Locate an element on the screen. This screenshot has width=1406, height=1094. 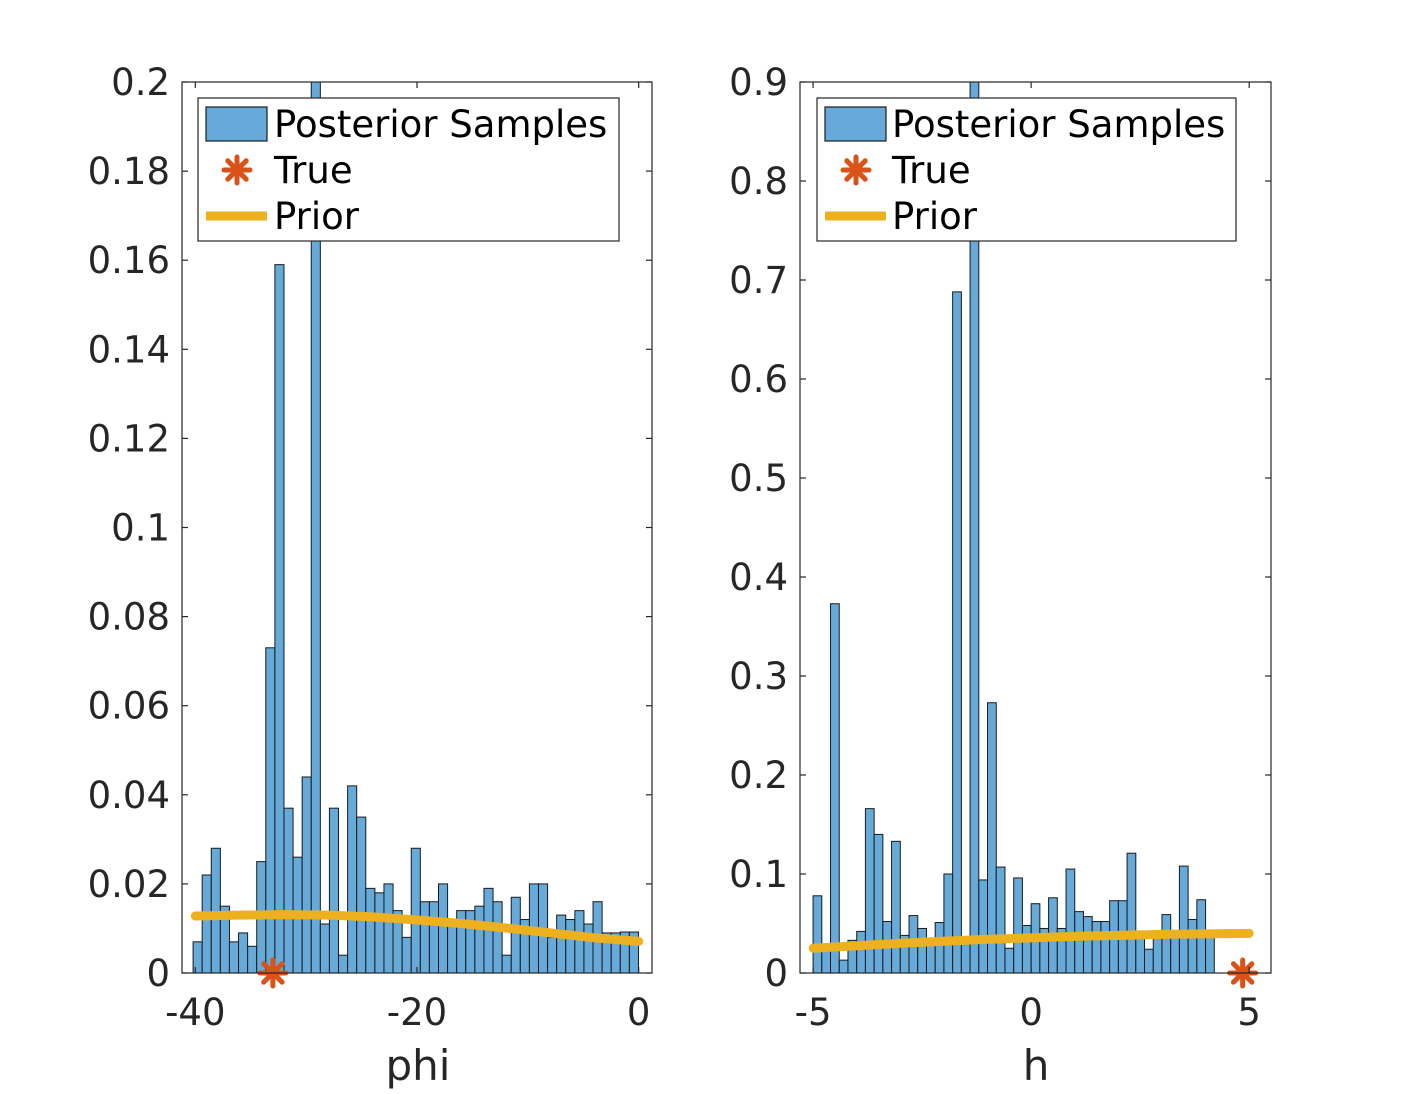
phi-ytick-label: 0.04 is located at coordinates (129, 795).